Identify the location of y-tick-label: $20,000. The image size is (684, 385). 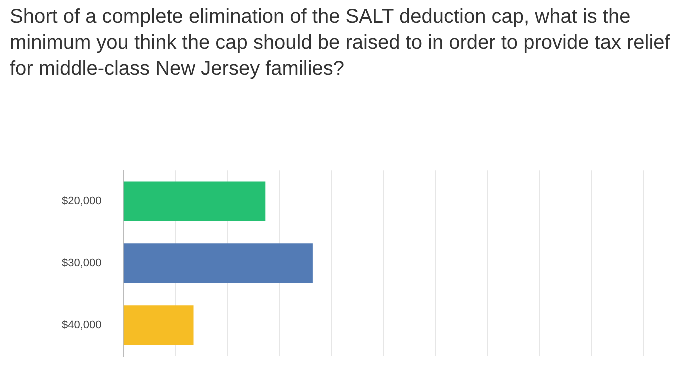
(82, 202).